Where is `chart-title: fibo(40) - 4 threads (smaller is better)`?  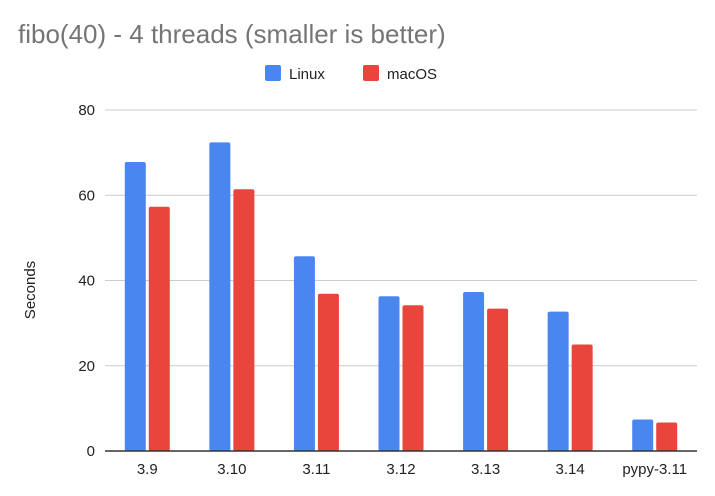 chart-title: fibo(40) - 4 threads (smaller is better) is located at coordinates (232, 34).